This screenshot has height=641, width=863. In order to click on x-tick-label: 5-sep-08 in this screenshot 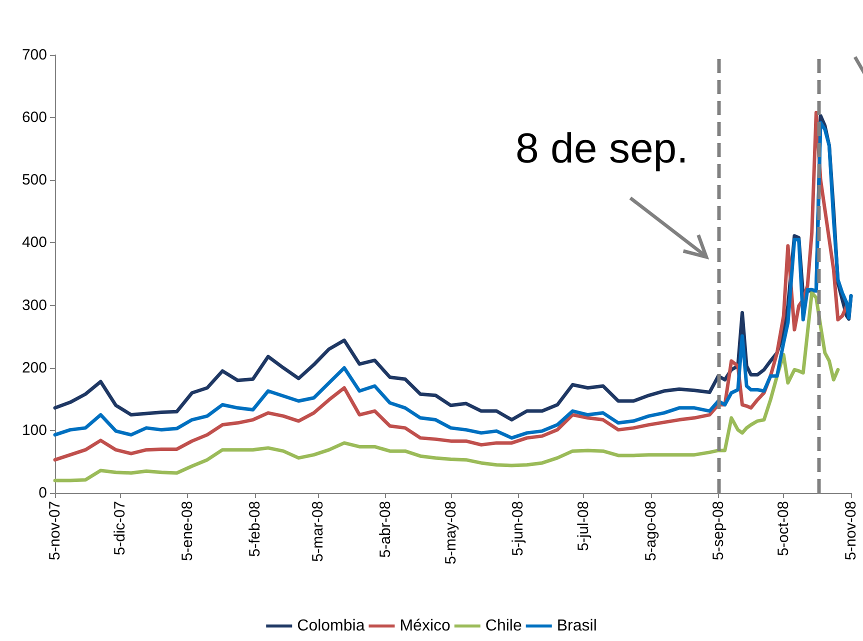, I will do `click(718, 530)`.